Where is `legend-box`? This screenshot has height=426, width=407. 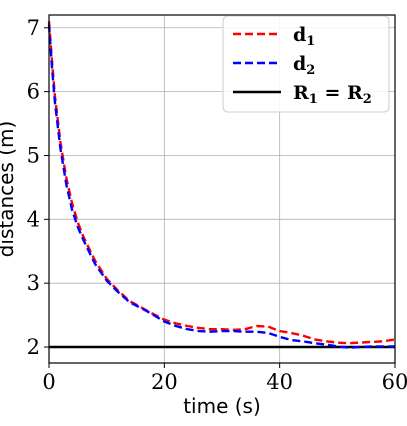
legend-box is located at coordinates (306, 64).